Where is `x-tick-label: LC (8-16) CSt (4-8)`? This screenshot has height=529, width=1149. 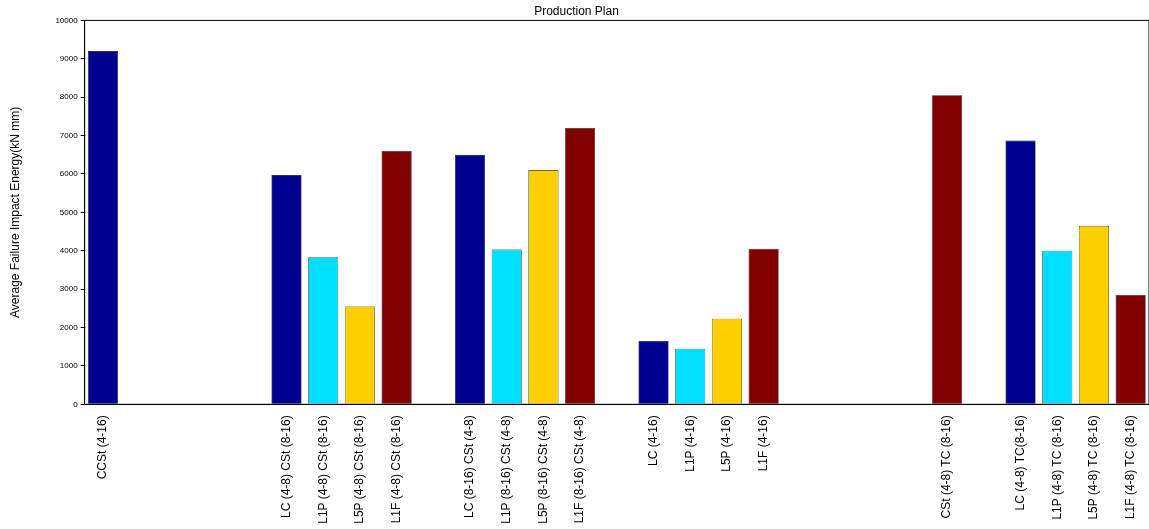
x-tick-label: LC (8-16) CSt (4-8) is located at coordinates (469, 466).